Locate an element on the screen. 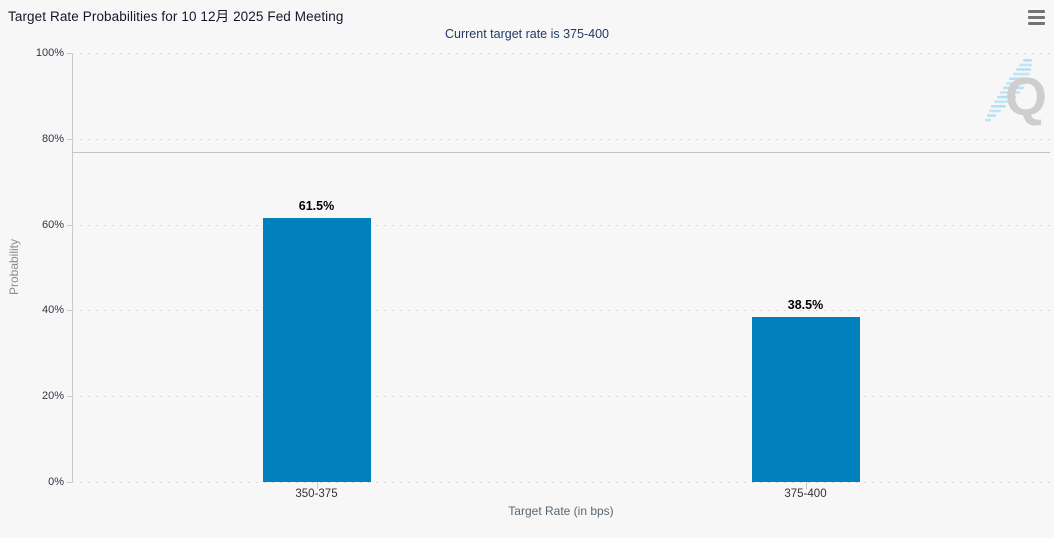 The height and width of the screenshot is (538, 1054). y-axis-line is located at coordinates (72, 268).